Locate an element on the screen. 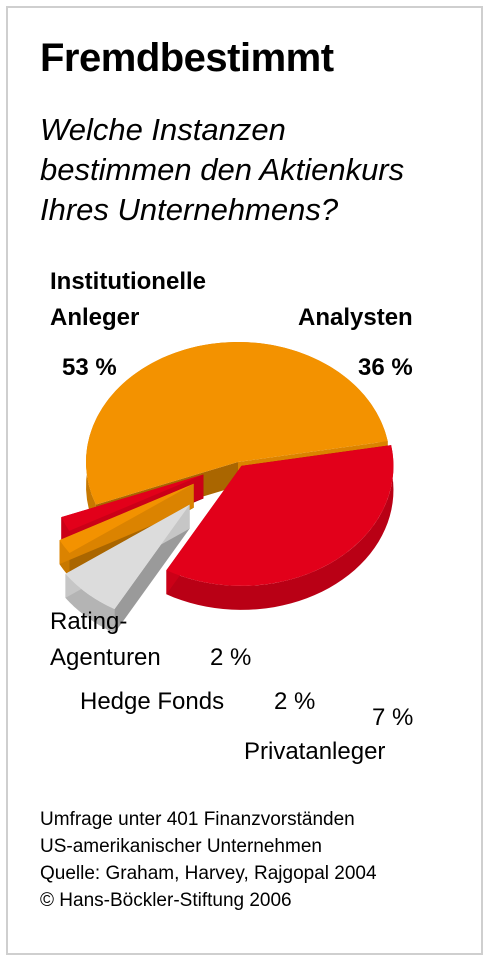 The width and height of the screenshot is (491, 963). label-privatanleger: Privatanleger is located at coordinates (315, 751).